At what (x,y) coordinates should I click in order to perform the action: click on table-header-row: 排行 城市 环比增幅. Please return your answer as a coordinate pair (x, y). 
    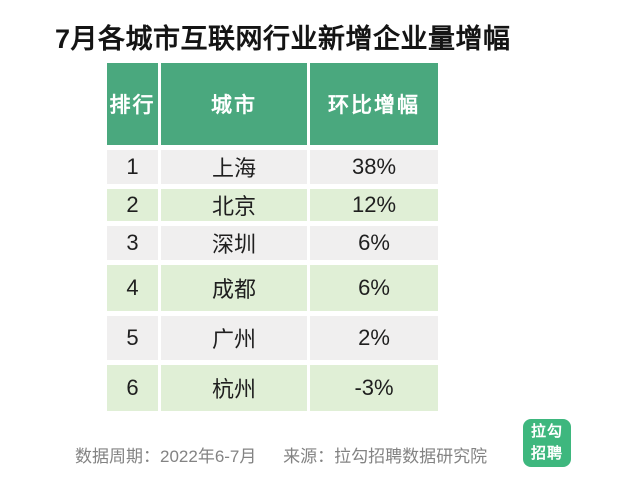
    Looking at the image, I should click on (272, 104).